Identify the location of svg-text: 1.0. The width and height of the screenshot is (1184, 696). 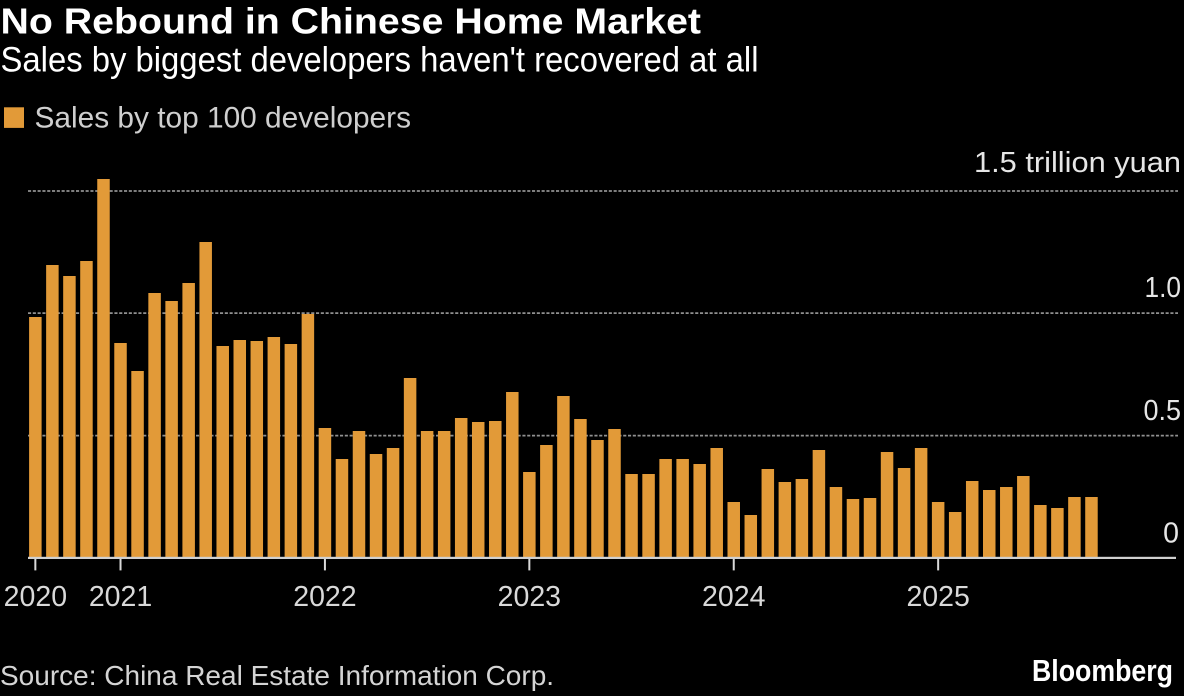
(1163, 288).